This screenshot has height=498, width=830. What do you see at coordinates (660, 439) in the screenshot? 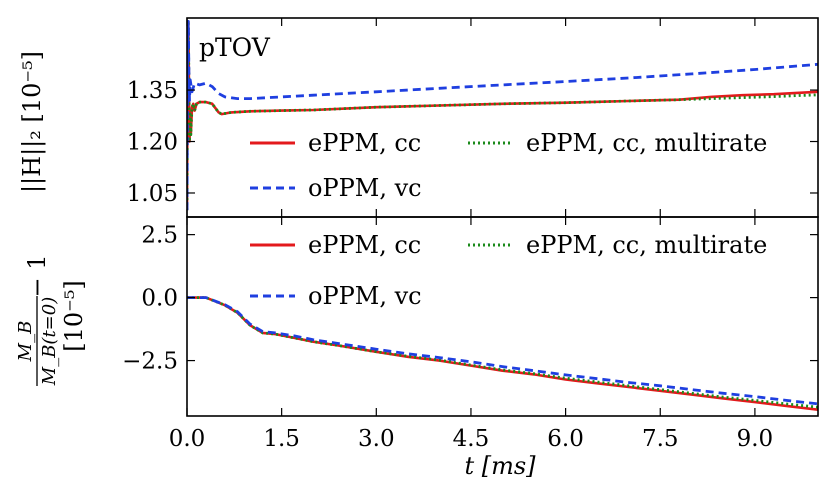
I see `x-tick-label: 7.5` at bounding box center [660, 439].